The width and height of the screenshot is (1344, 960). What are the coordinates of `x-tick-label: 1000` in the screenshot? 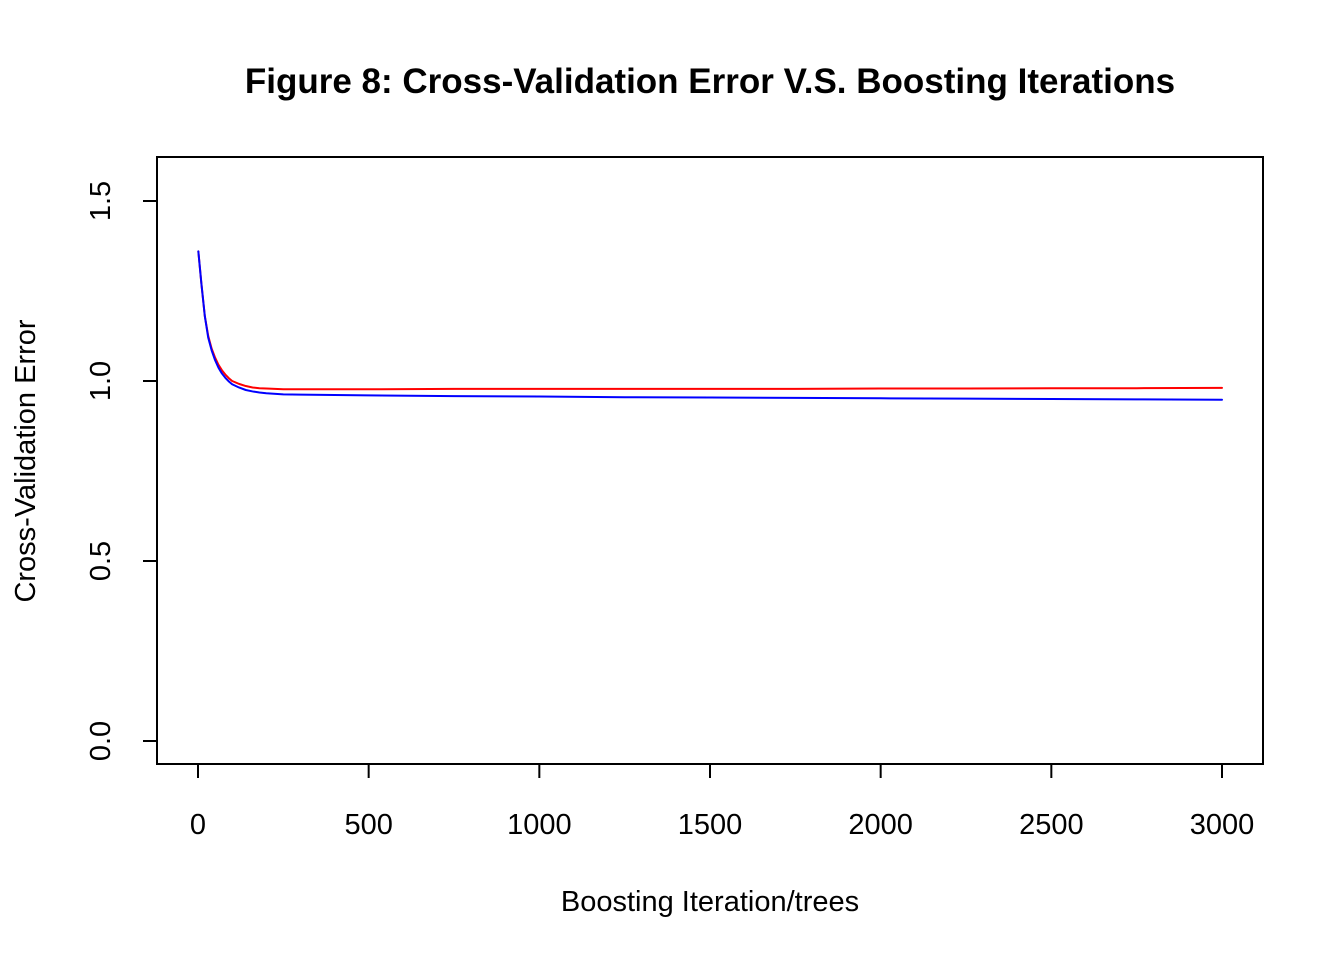 It's located at (539, 825).